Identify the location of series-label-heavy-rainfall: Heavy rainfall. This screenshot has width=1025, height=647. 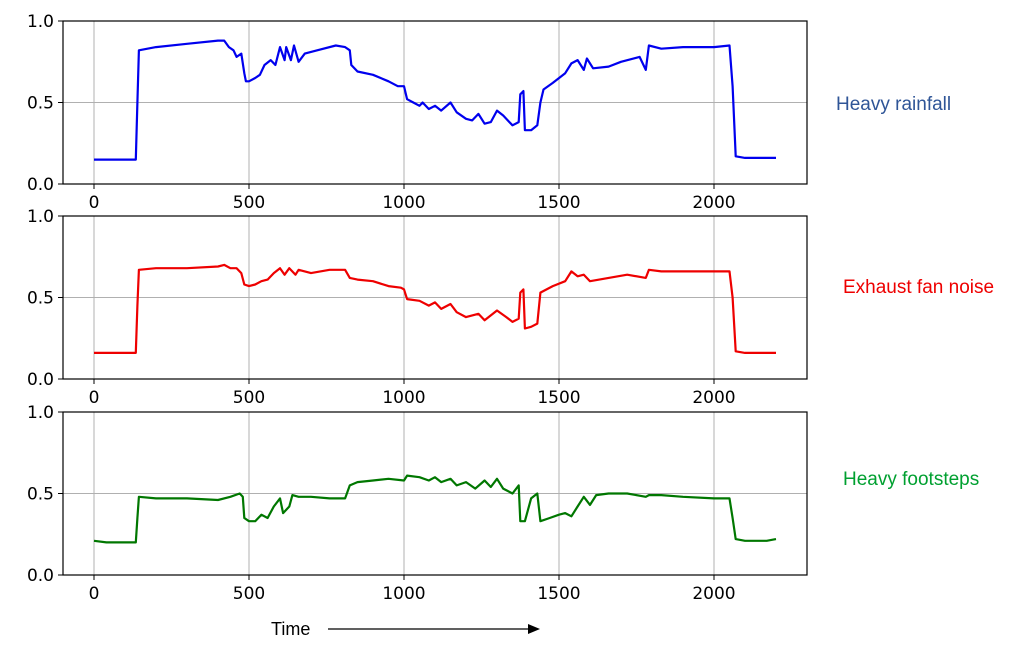
(893, 104).